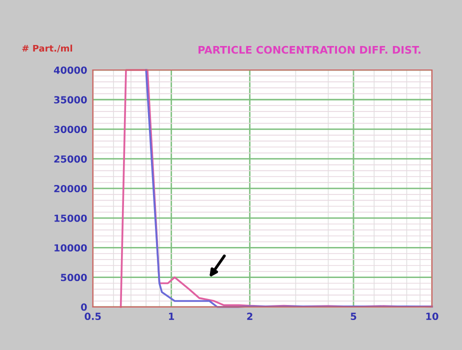 The height and width of the screenshot is (350, 462). What do you see at coordinates (84, 307) in the screenshot?
I see `y-tick-label: 0` at bounding box center [84, 307].